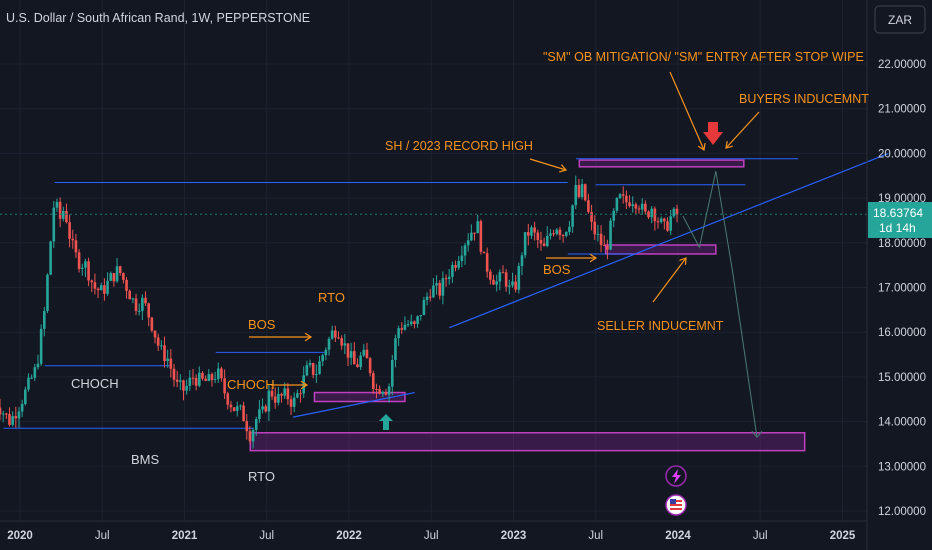 The height and width of the screenshot is (550, 932). I want to click on currency-button, so click(900, 19).